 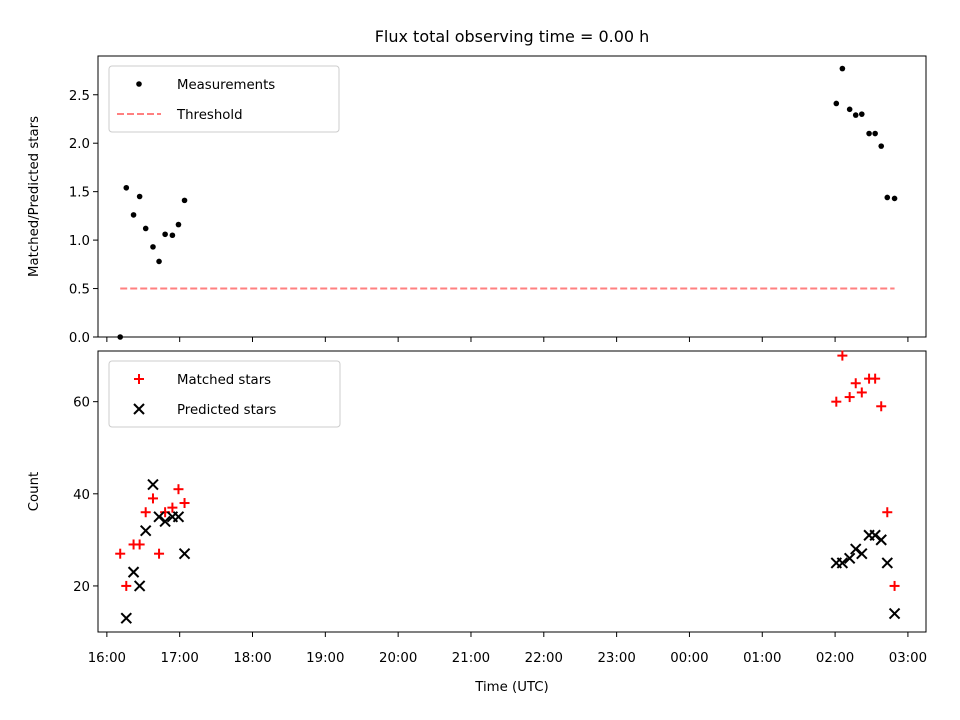 I want to click on legend-label: Measurements, so click(x=226, y=85).